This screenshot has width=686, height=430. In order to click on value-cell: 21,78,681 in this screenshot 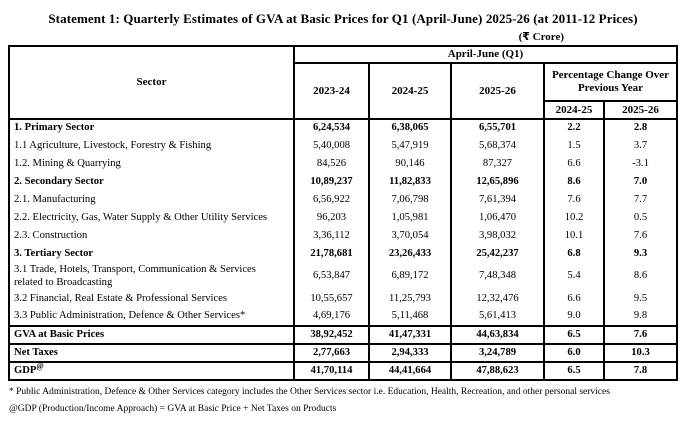, I will do `click(331, 254)`.